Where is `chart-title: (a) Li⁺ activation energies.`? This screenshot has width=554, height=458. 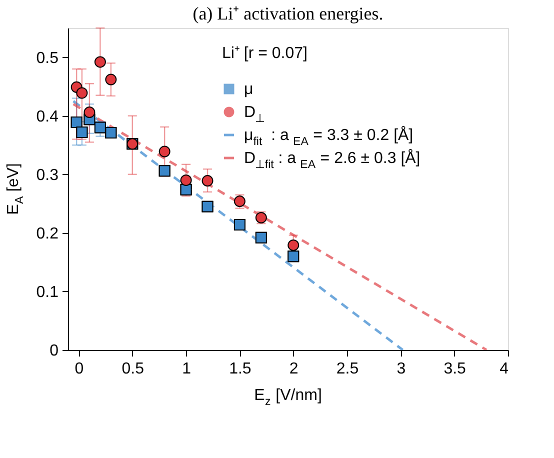 chart-title: (a) Li⁺ activation energies. is located at coordinates (288, 13).